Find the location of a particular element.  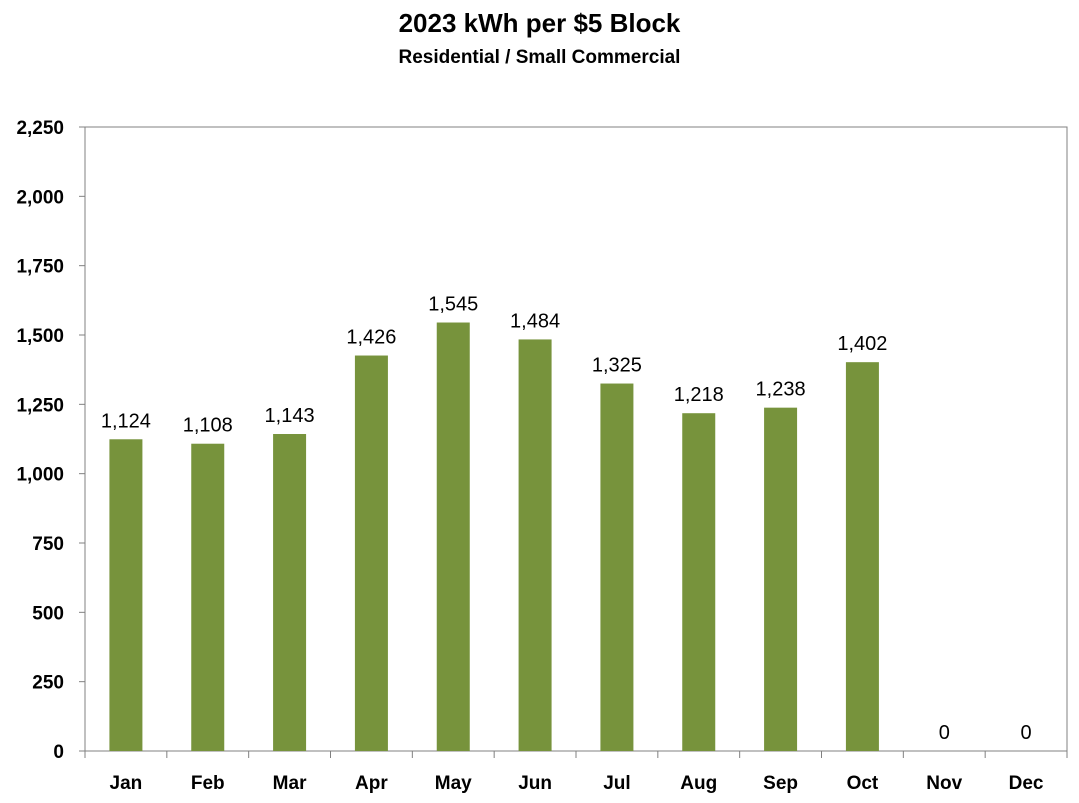

data-label-nov: 0 is located at coordinates (944, 733).